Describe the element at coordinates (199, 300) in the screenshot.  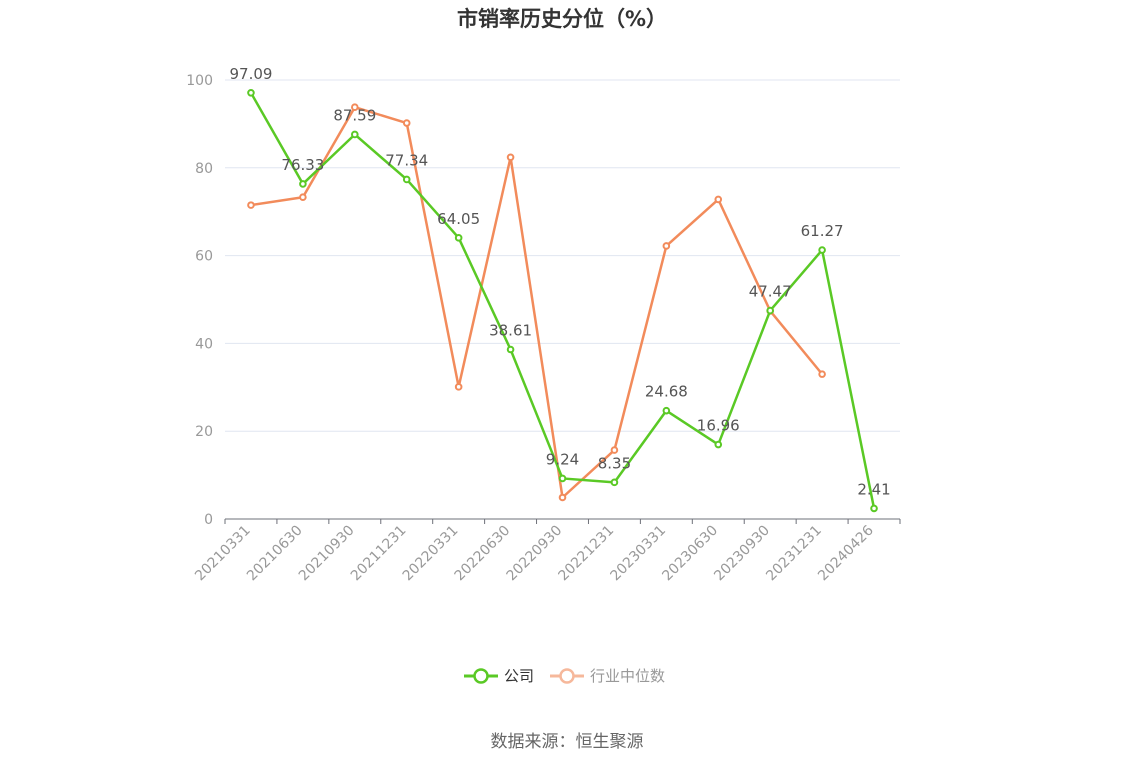
I see `y-axis: 0 20 40 60 80 100` at that location.